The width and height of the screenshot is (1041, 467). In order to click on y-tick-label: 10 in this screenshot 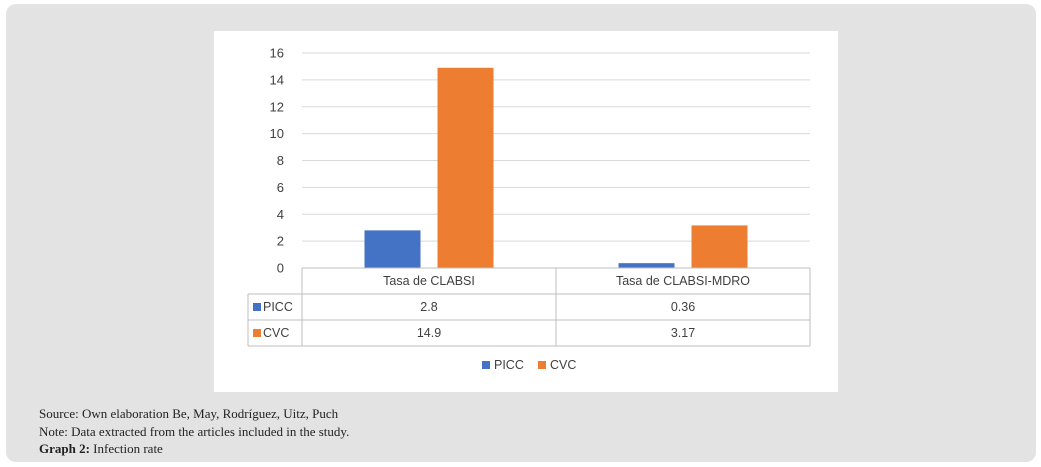, I will do `click(277, 133)`.